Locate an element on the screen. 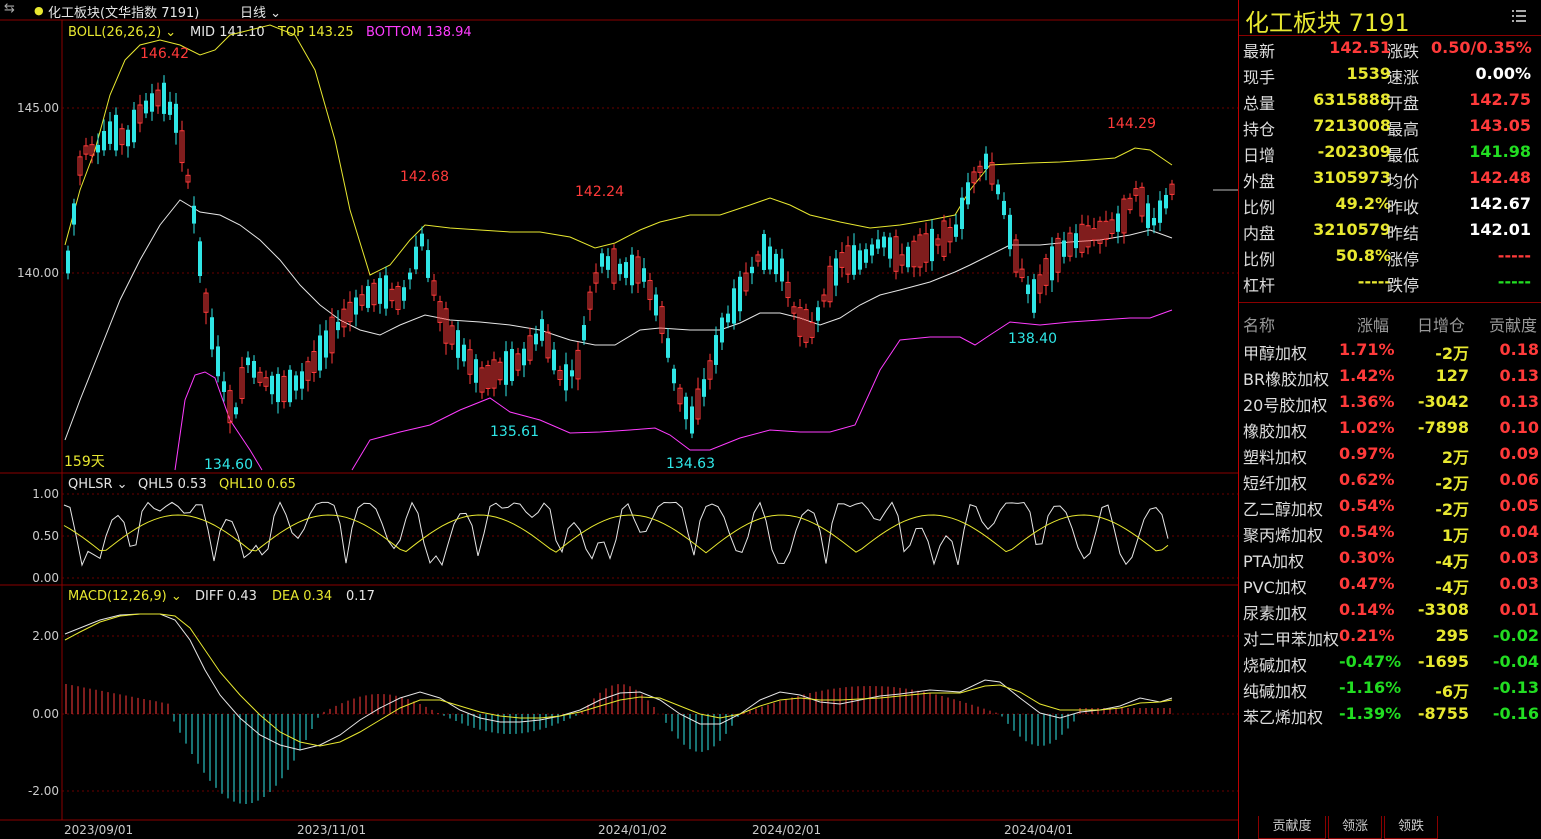 Image resolution: width=1541 pixels, height=839 pixels. contract-name: 甲醇加权 is located at coordinates (1275, 353).